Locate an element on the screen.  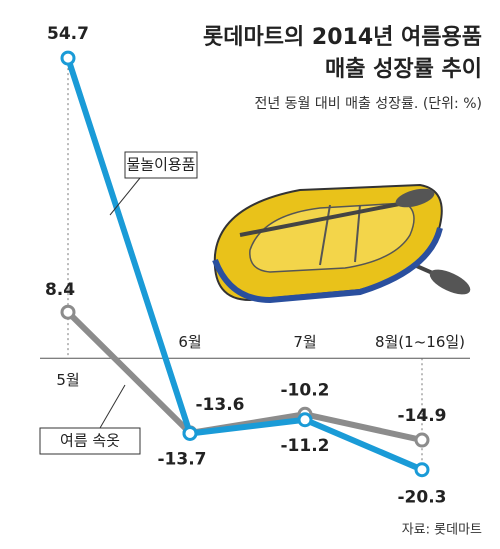
data-label: -14.9 is located at coordinates (422, 416).